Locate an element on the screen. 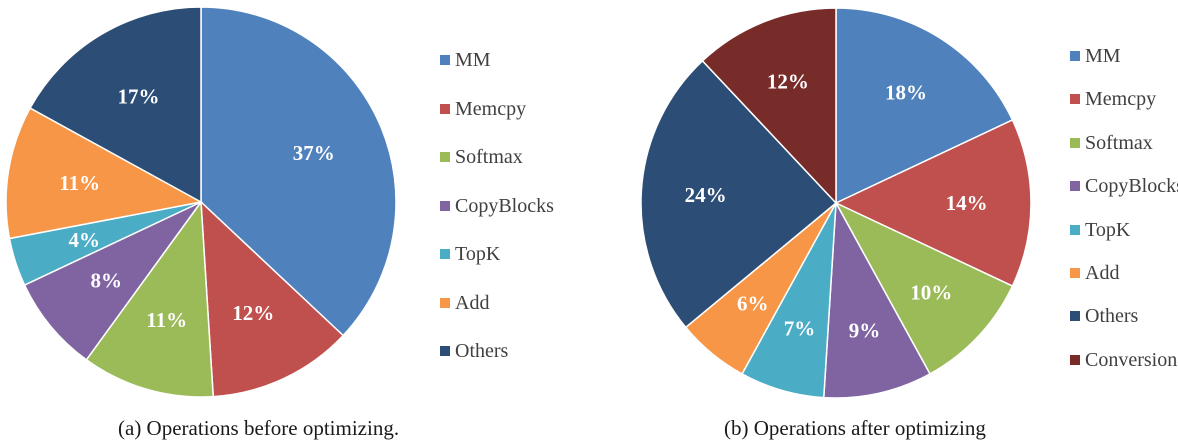  legend-a-swatch-softmax is located at coordinates (445, 157).